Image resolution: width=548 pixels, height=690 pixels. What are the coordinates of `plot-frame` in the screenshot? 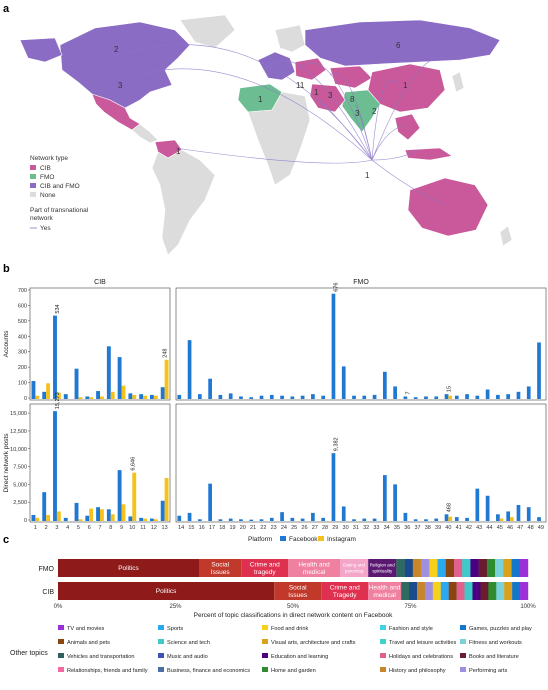 It's located at (361, 344).